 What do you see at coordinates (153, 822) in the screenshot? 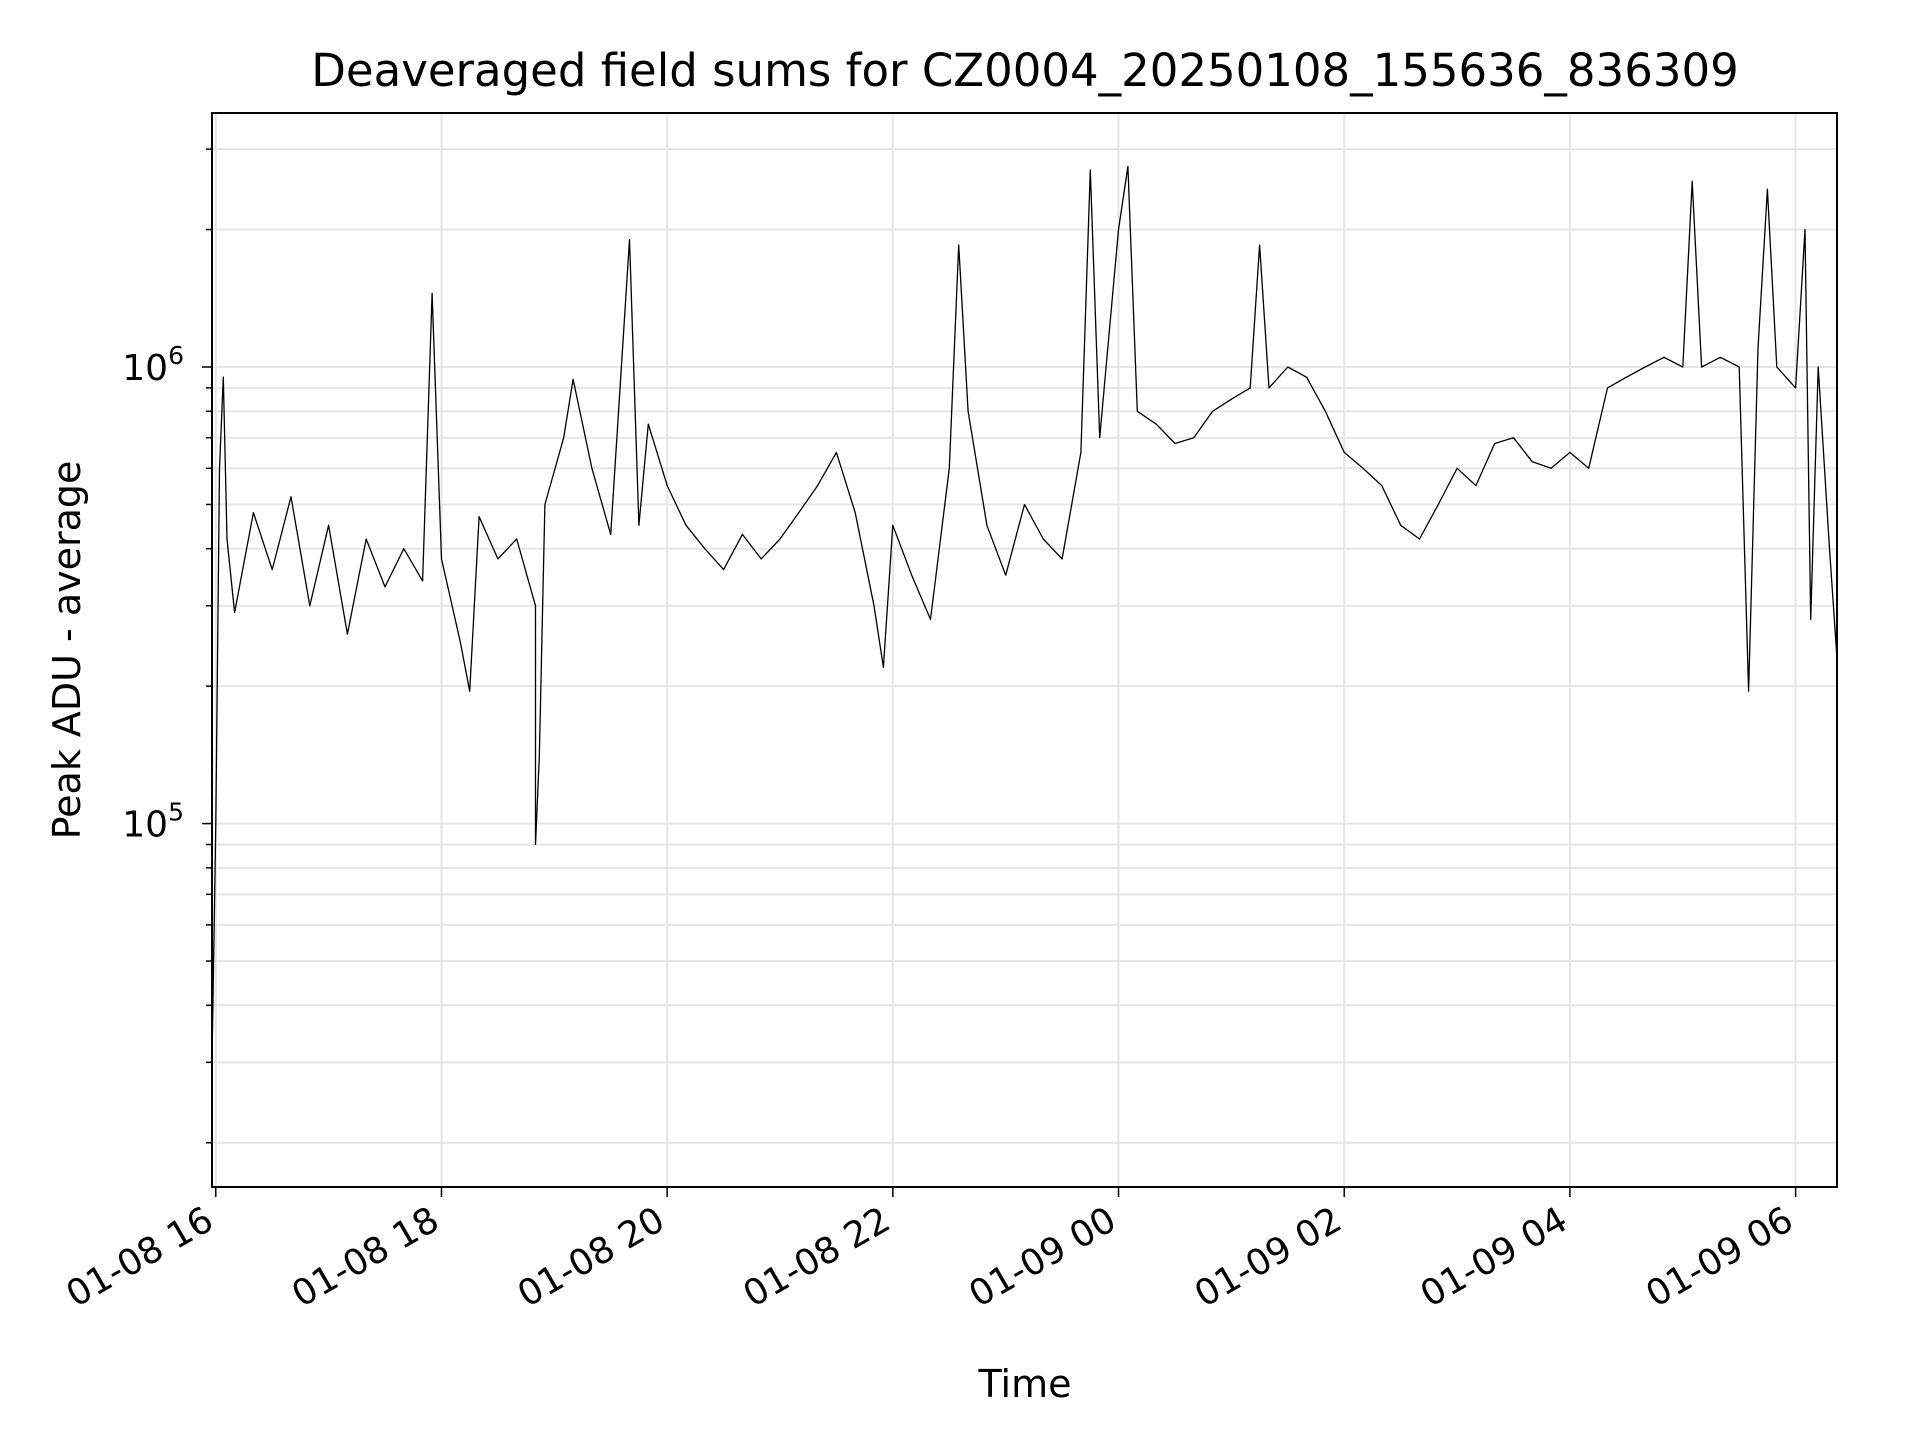
I see `y-tick-label: 10⁵` at bounding box center [153, 822].